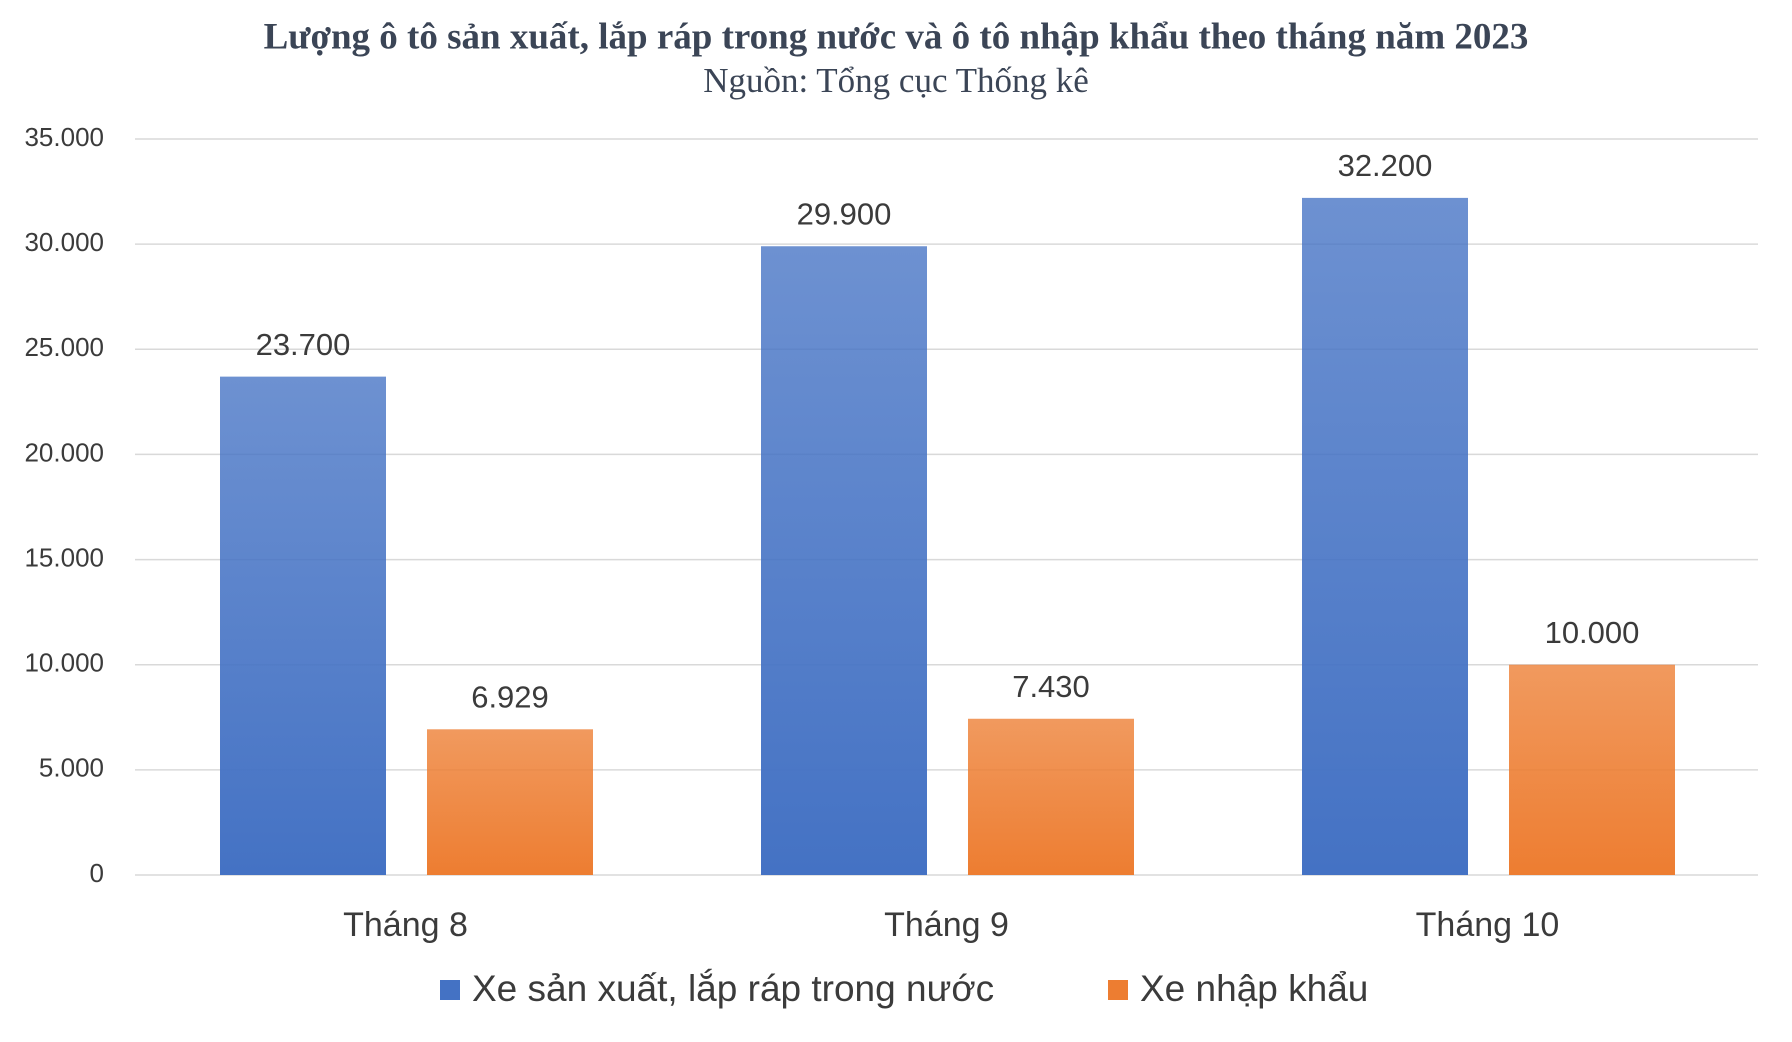  What do you see at coordinates (303, 344) in the screenshot?
I see `data-label: 23.700` at bounding box center [303, 344].